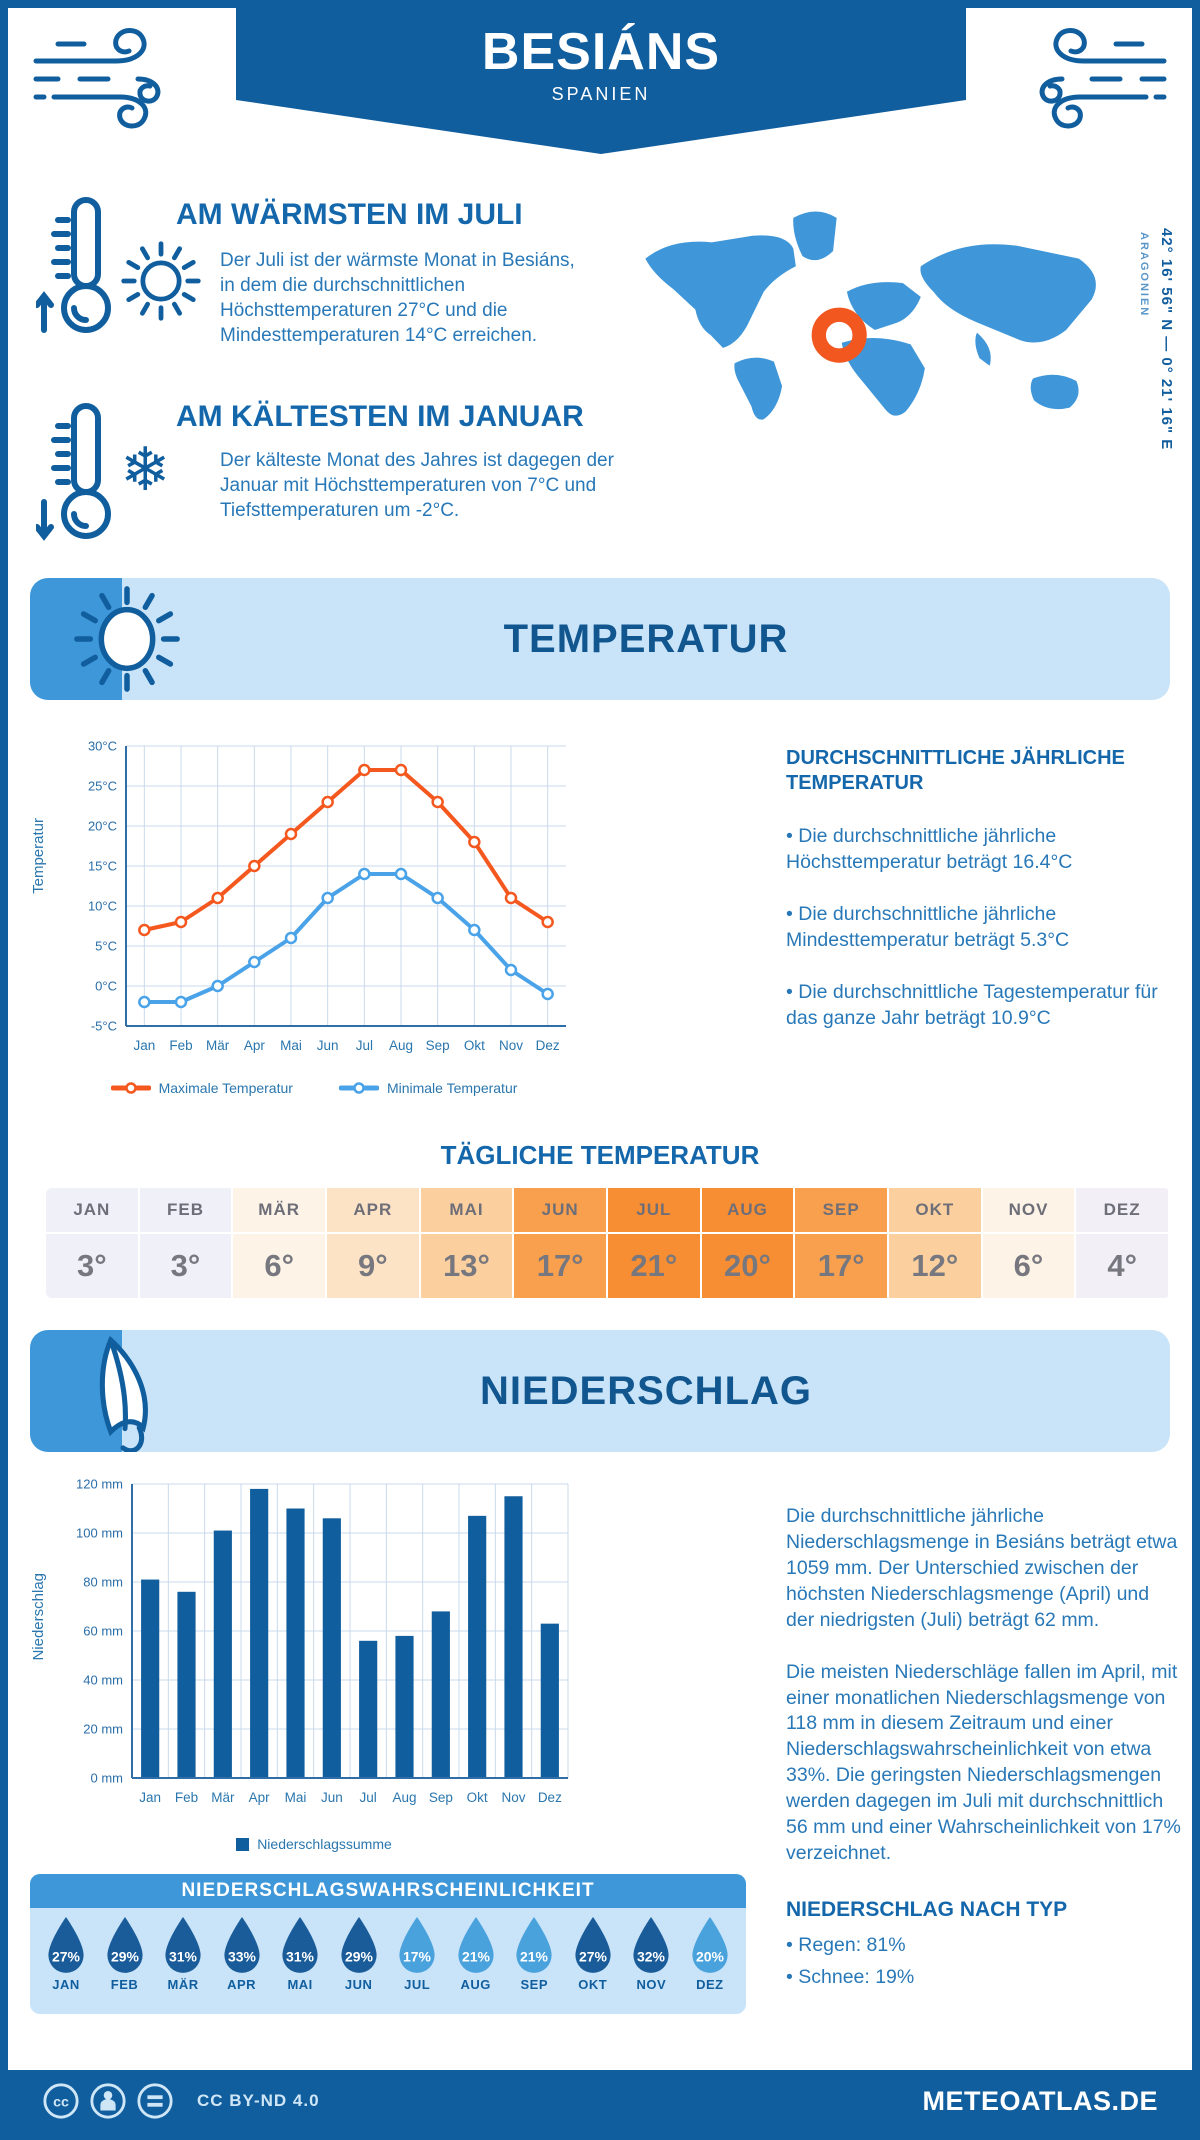 This screenshot has height=2140, width=1200. I want to click on droplet-month-label: FEB, so click(124, 1984).